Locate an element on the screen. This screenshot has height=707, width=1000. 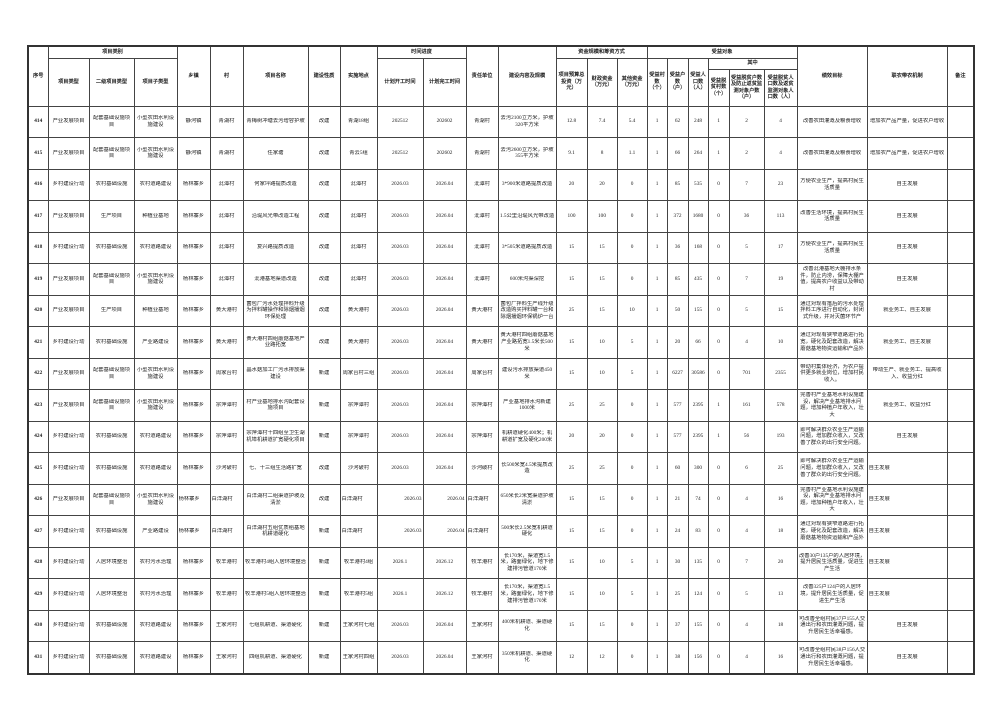
cell-text: 66 is located at coordinates (677, 152).